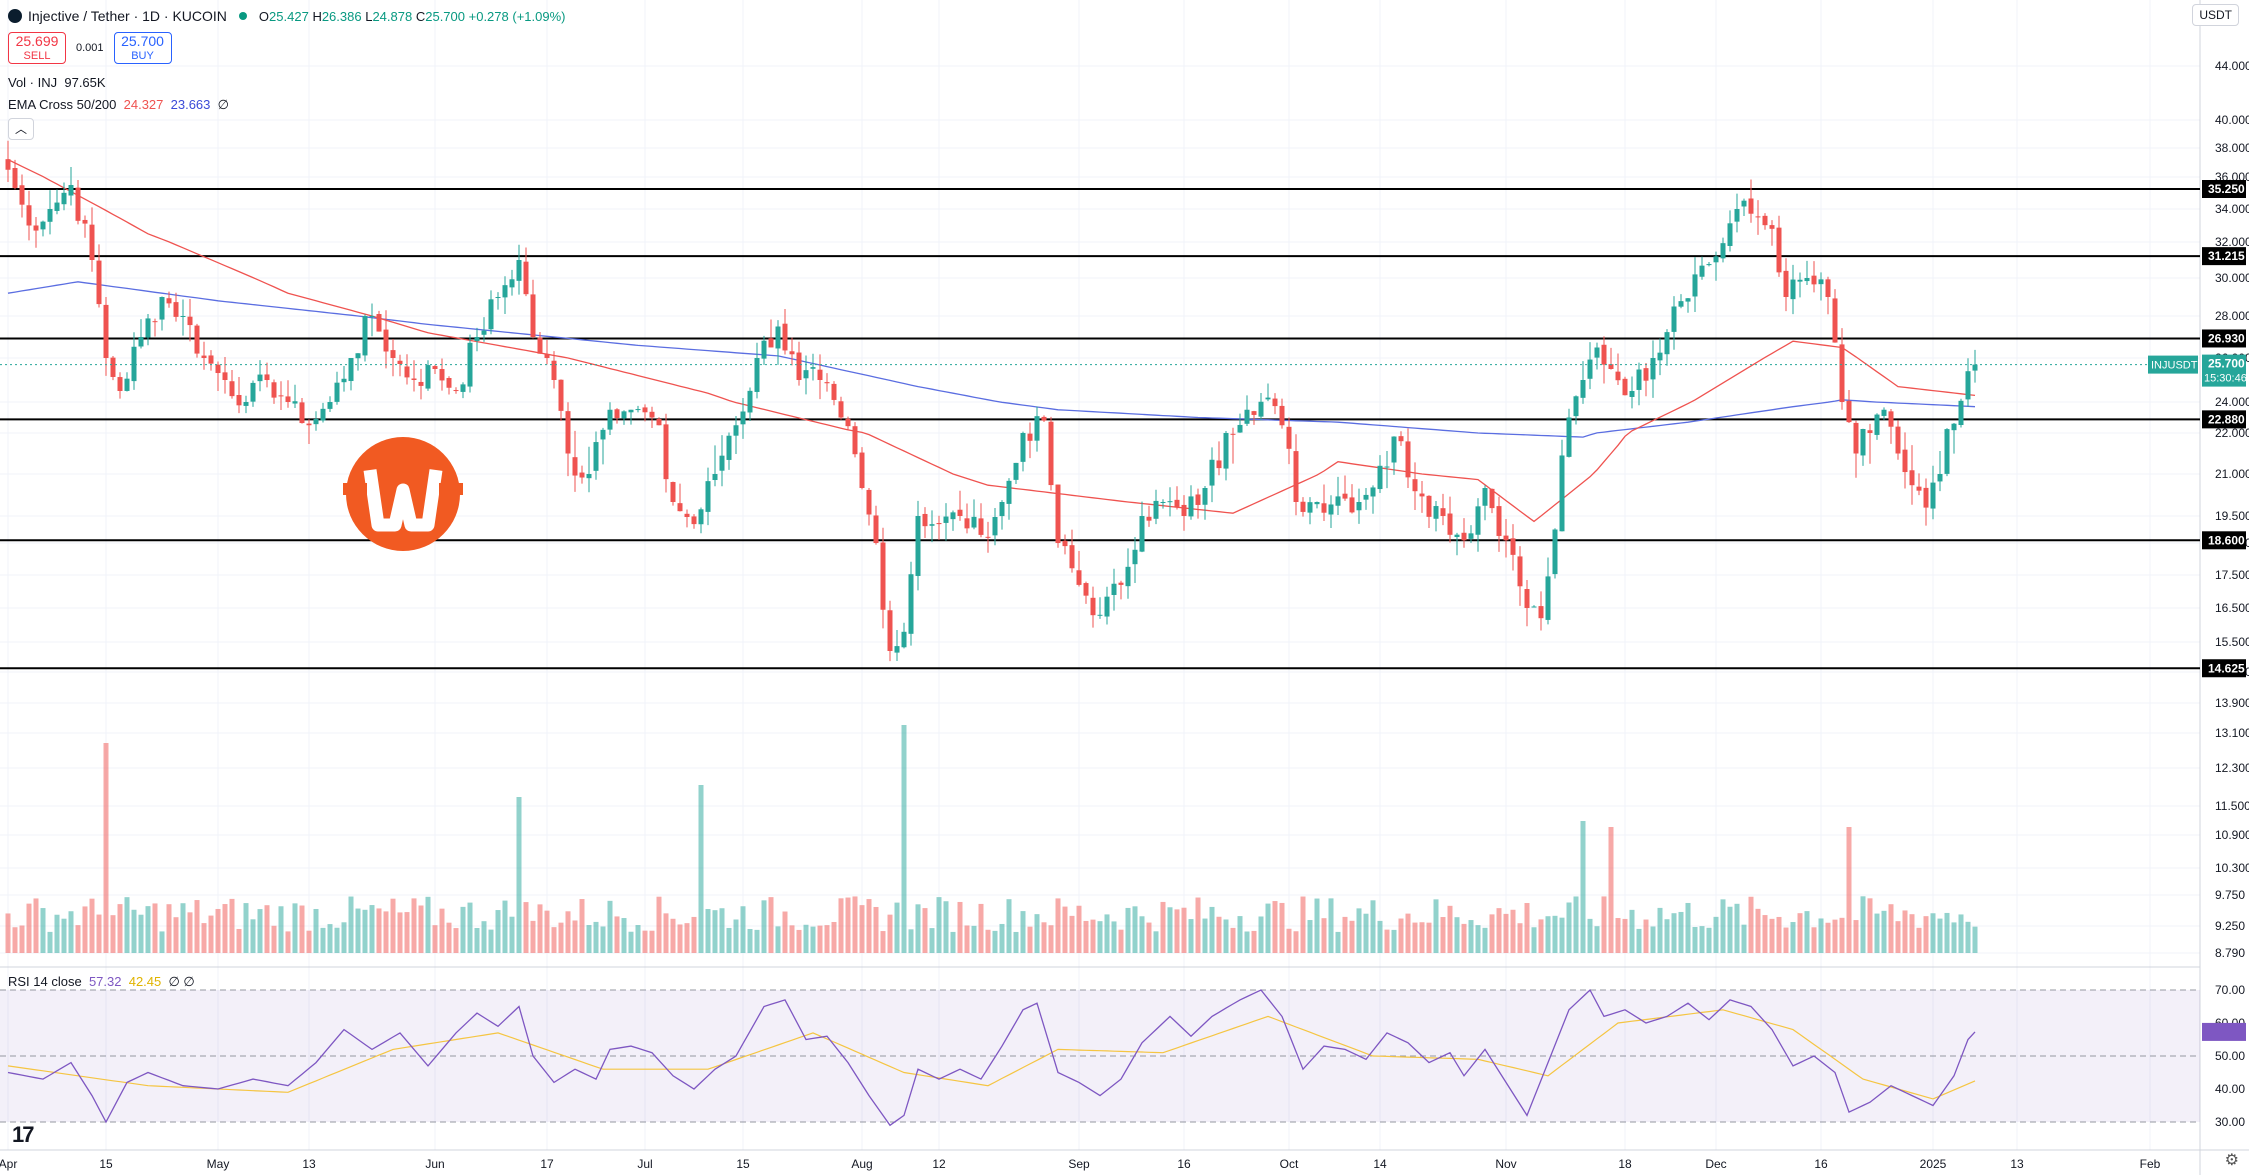 The width and height of the screenshot is (2249, 1175). What do you see at coordinates (242, 16) in the screenshot?
I see `market-open-dot` at bounding box center [242, 16].